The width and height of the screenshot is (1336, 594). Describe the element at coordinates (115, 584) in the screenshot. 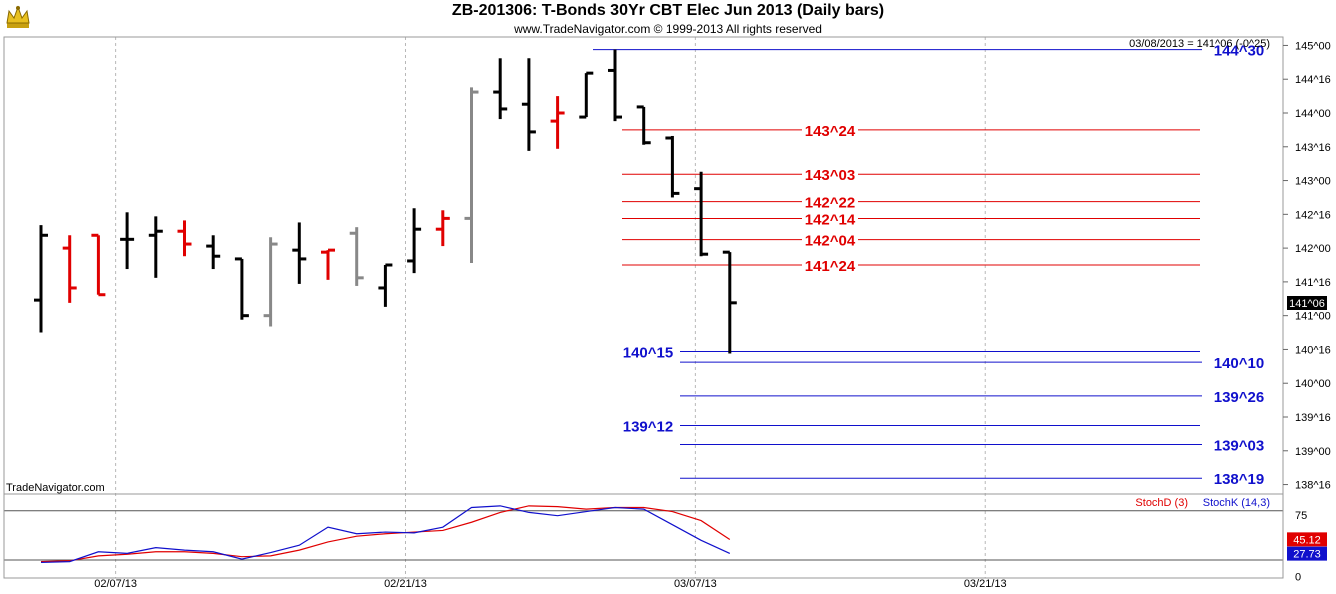

I see `x-tick-label: 02/07/13` at that location.